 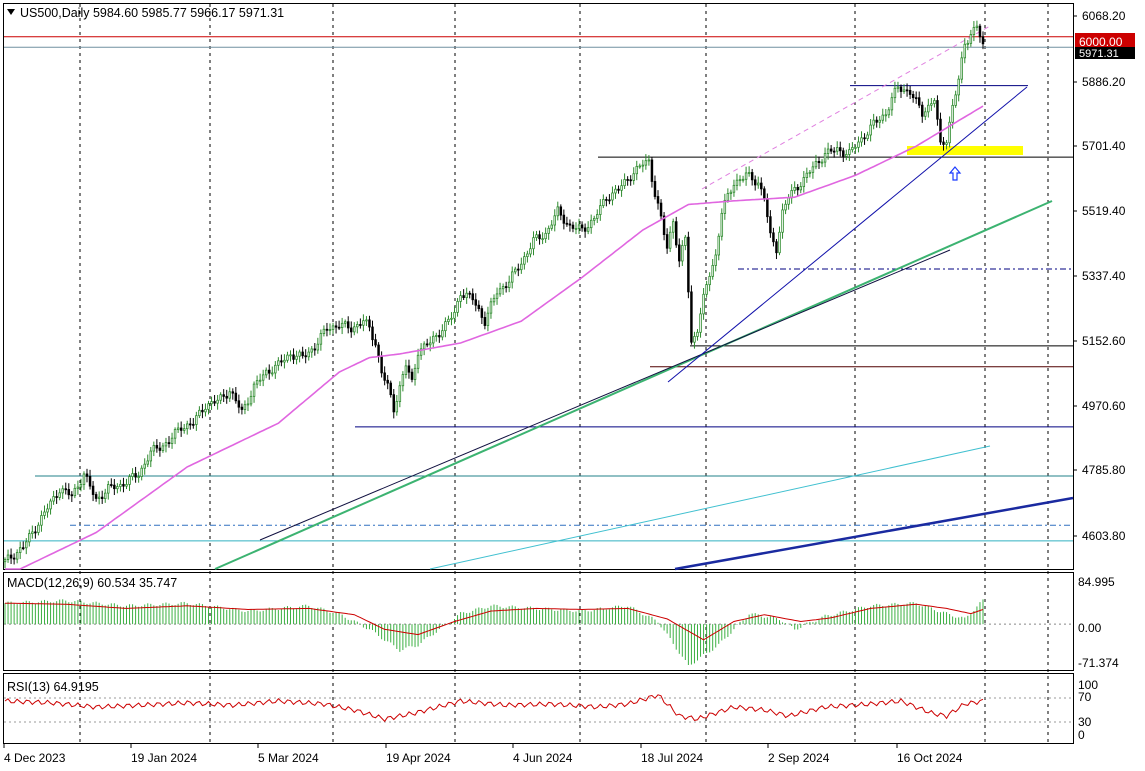 What do you see at coordinates (11, 12) in the screenshot?
I see `triangle-down-icon` at bounding box center [11, 12].